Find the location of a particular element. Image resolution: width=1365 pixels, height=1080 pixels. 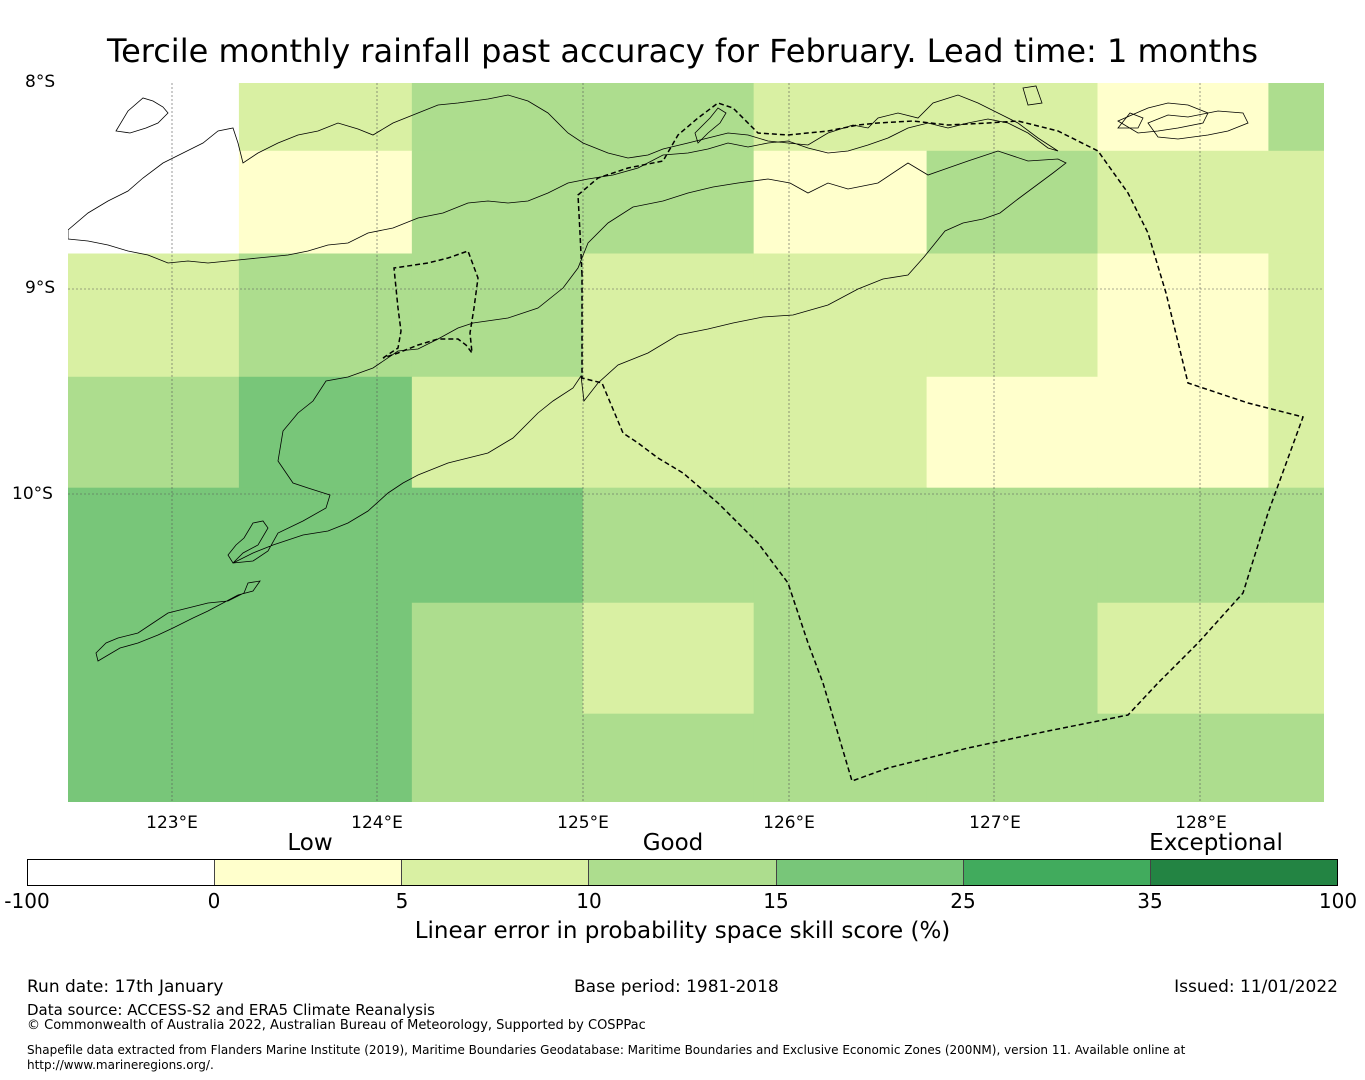

run-date: Run date: 17th January is located at coordinates (125, 987).